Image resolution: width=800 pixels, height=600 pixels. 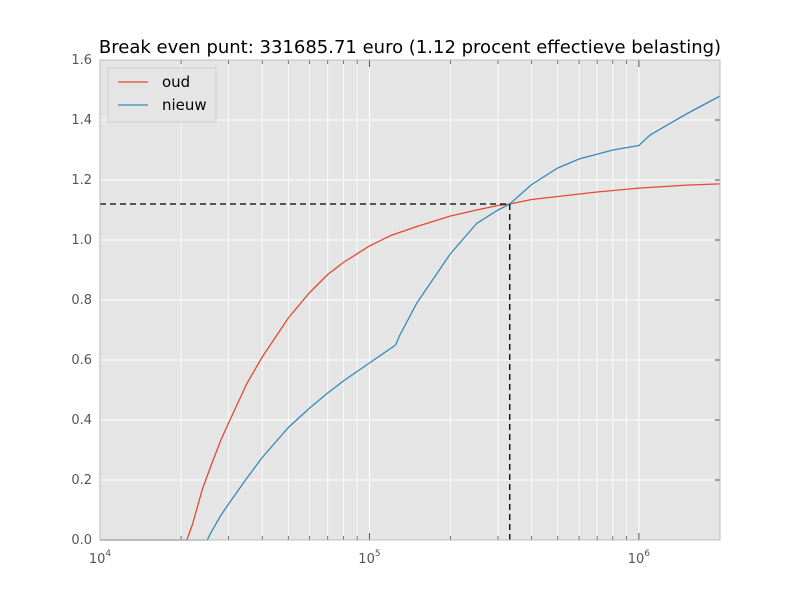 What do you see at coordinates (81, 120) in the screenshot?
I see `y-tick-label: 1.4` at bounding box center [81, 120].